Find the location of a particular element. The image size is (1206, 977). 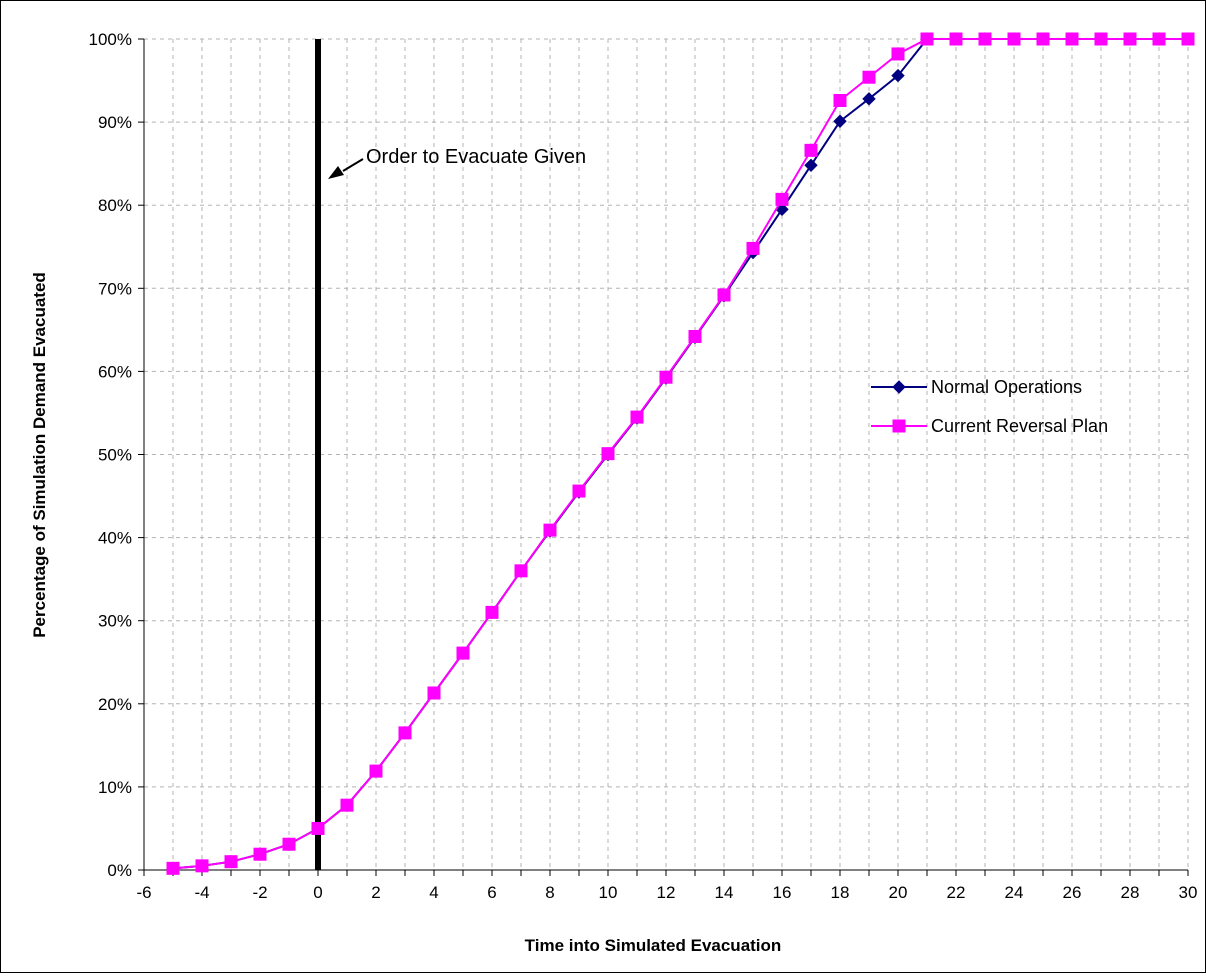

y-tick-label: 20% is located at coordinates (115, 704).